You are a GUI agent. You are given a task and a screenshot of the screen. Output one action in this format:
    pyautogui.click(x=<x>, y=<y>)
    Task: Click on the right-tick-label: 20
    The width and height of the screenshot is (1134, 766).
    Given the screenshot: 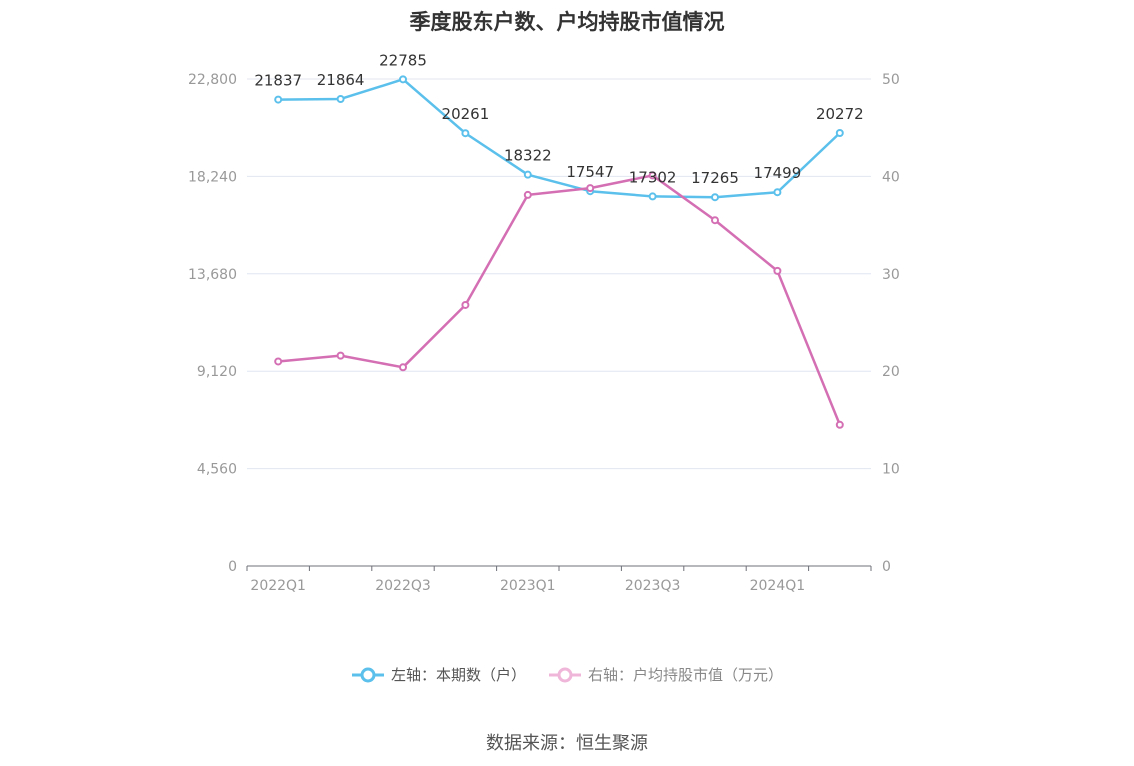 What is the action you would take?
    pyautogui.click(x=891, y=372)
    